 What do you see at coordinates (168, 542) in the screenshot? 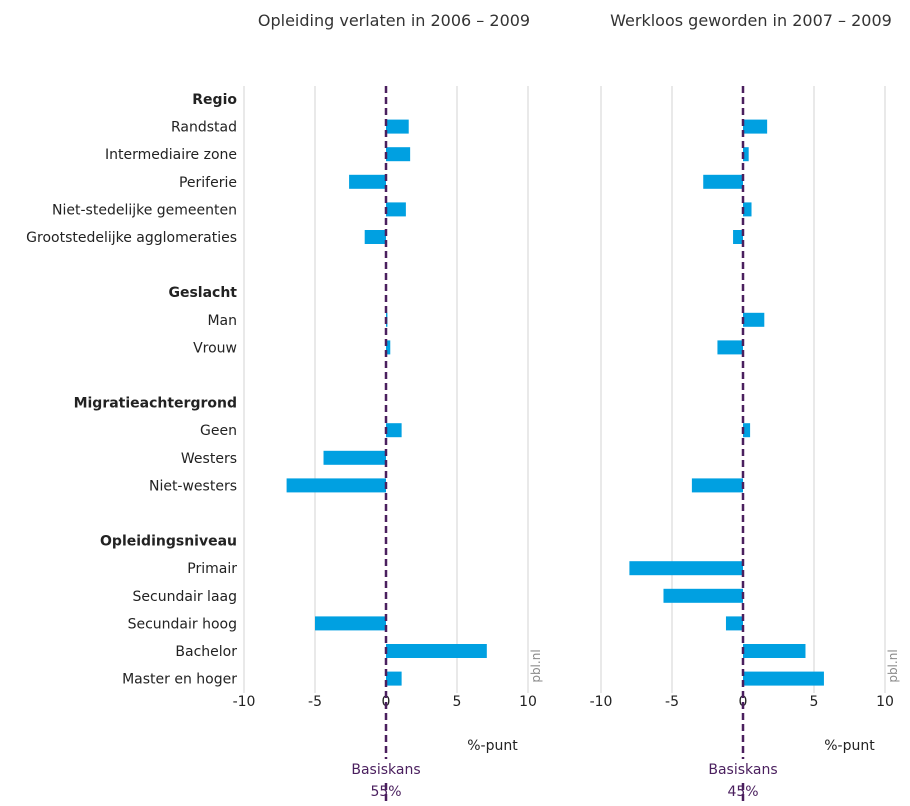
I see `category-header: Opleidingsniveau` at bounding box center [168, 542].